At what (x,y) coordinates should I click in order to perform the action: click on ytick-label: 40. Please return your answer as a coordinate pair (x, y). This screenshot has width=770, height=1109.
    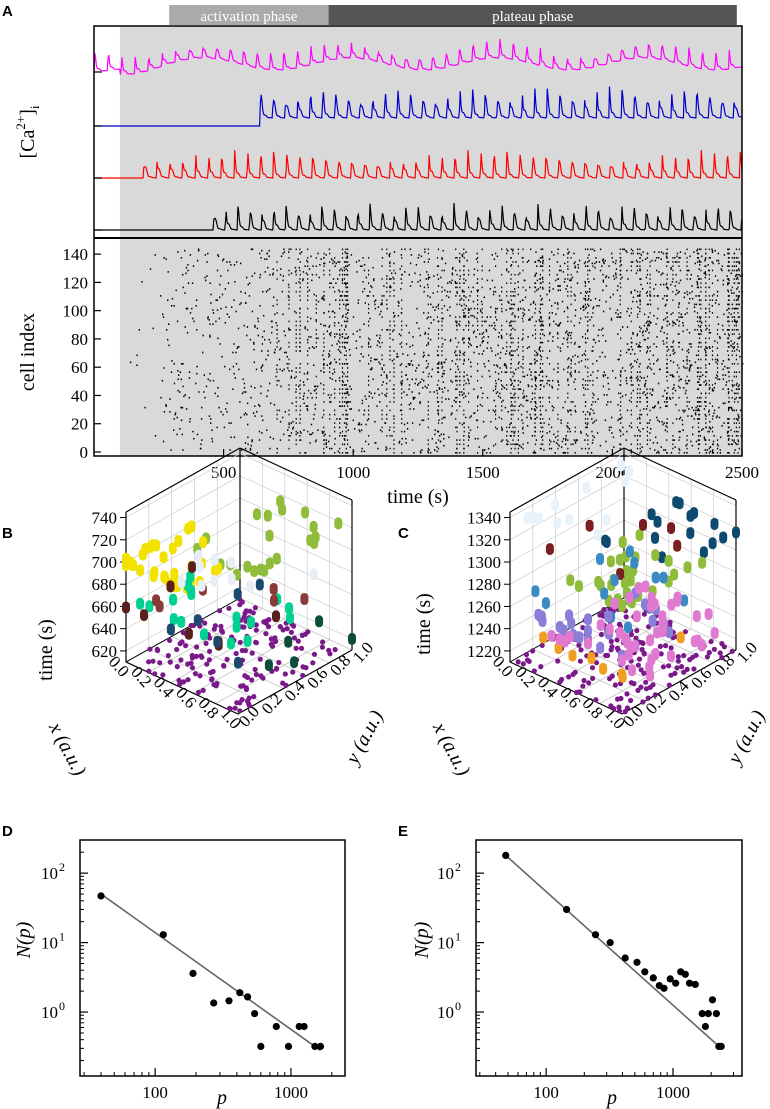
    Looking at the image, I should click on (79, 395).